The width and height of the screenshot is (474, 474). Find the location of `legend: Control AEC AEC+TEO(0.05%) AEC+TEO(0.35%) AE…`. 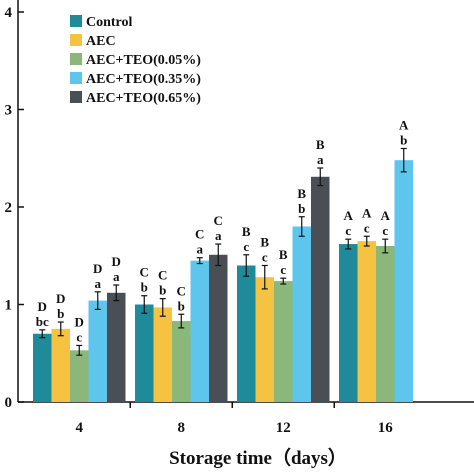

legend: Control AEC AEC+TEO(0.05%) AEC+TEO(0.35%) AE… is located at coordinates (135, 60).